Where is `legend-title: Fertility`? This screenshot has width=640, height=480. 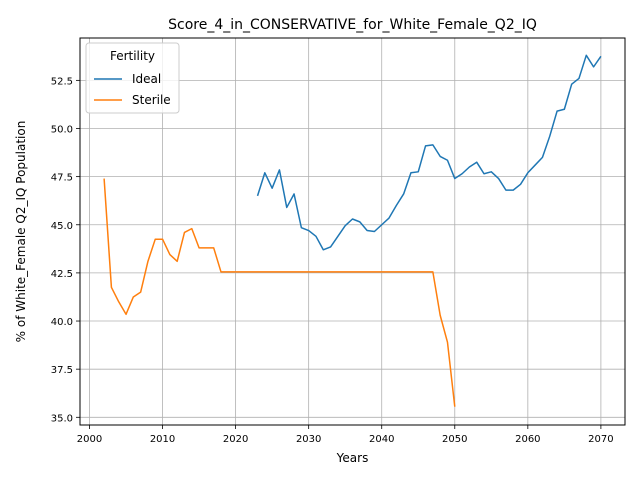
legend-title: Fertility is located at coordinates (132, 56).